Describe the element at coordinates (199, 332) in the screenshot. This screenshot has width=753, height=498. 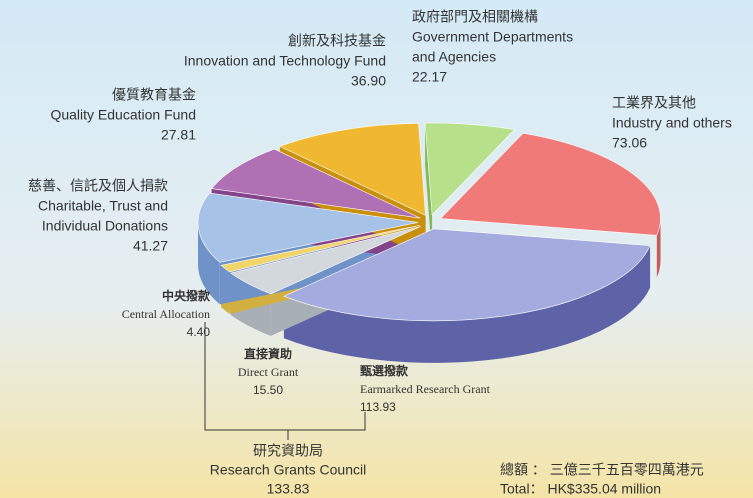
I see `value-label: 4.40` at that location.